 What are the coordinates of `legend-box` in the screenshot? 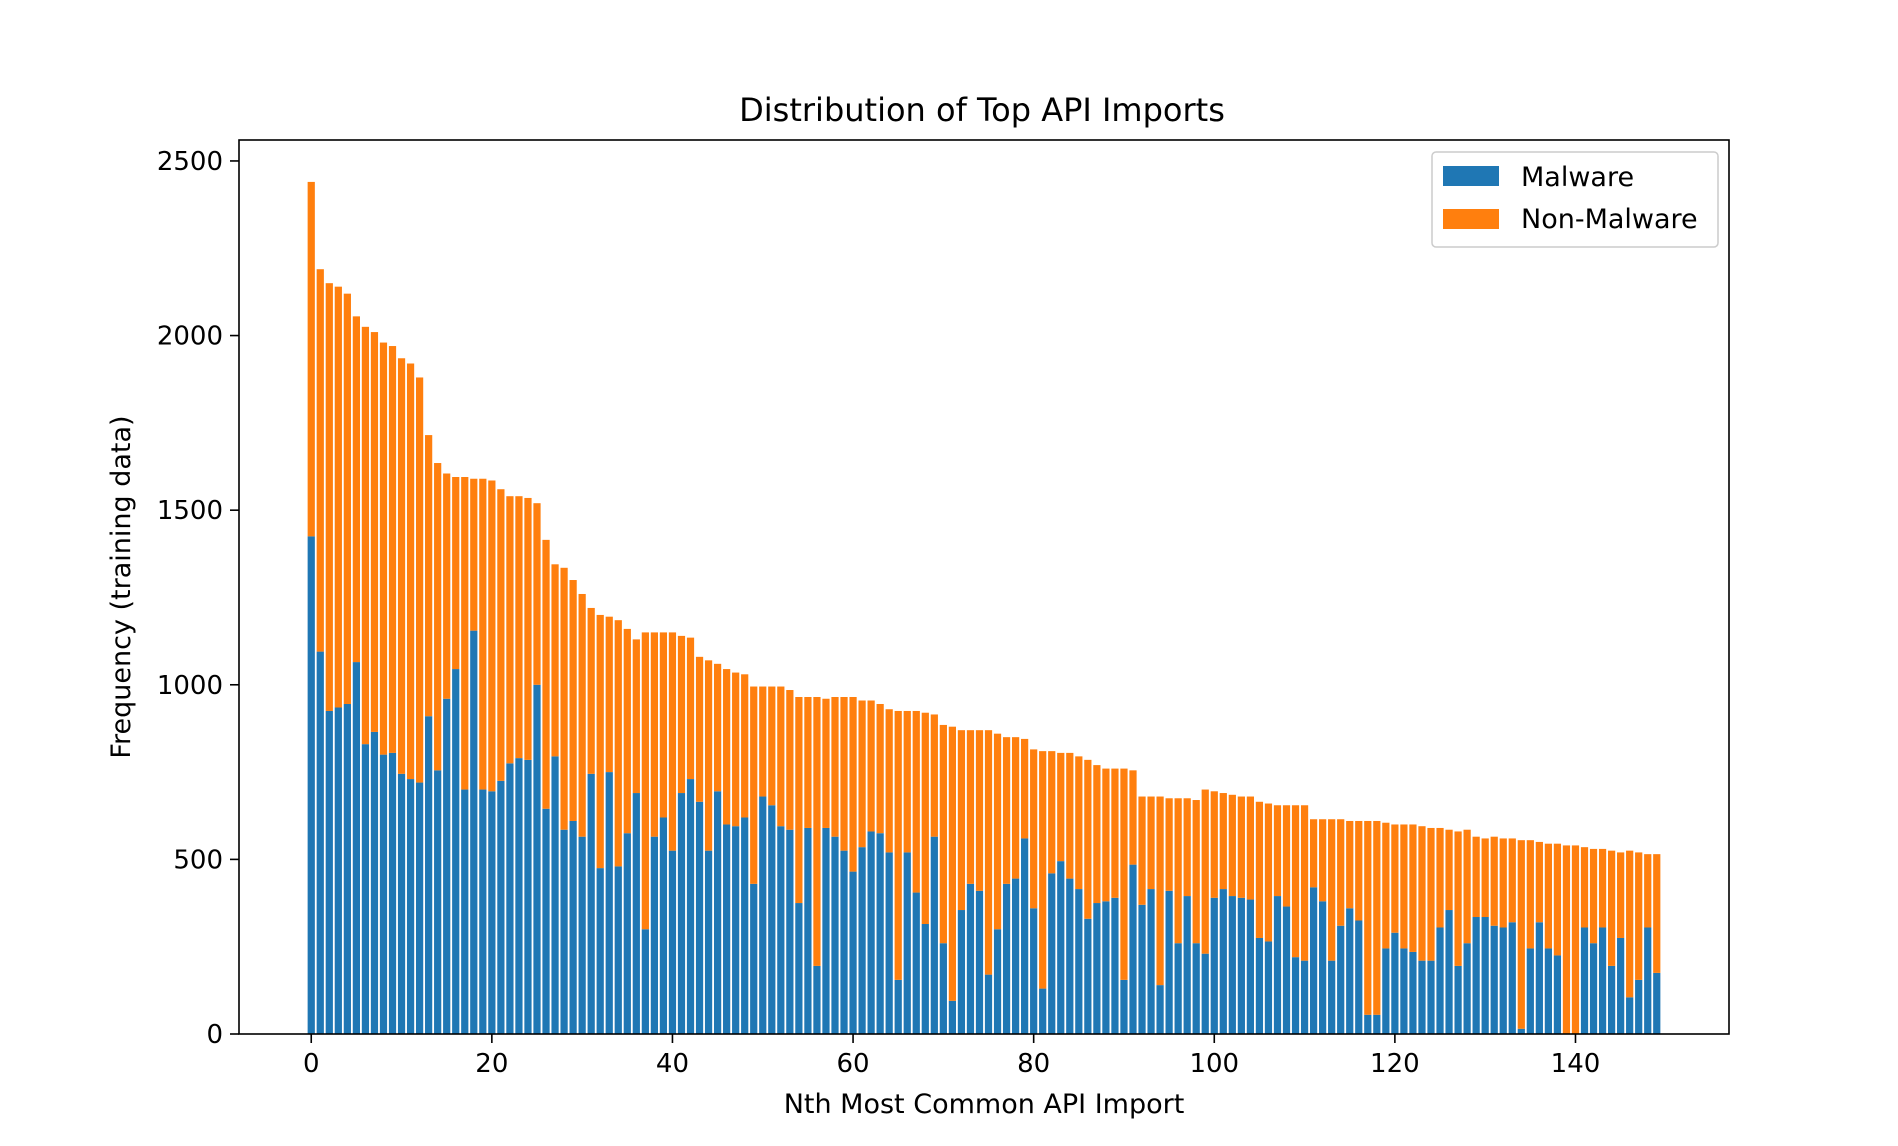 It's located at (1575, 199).